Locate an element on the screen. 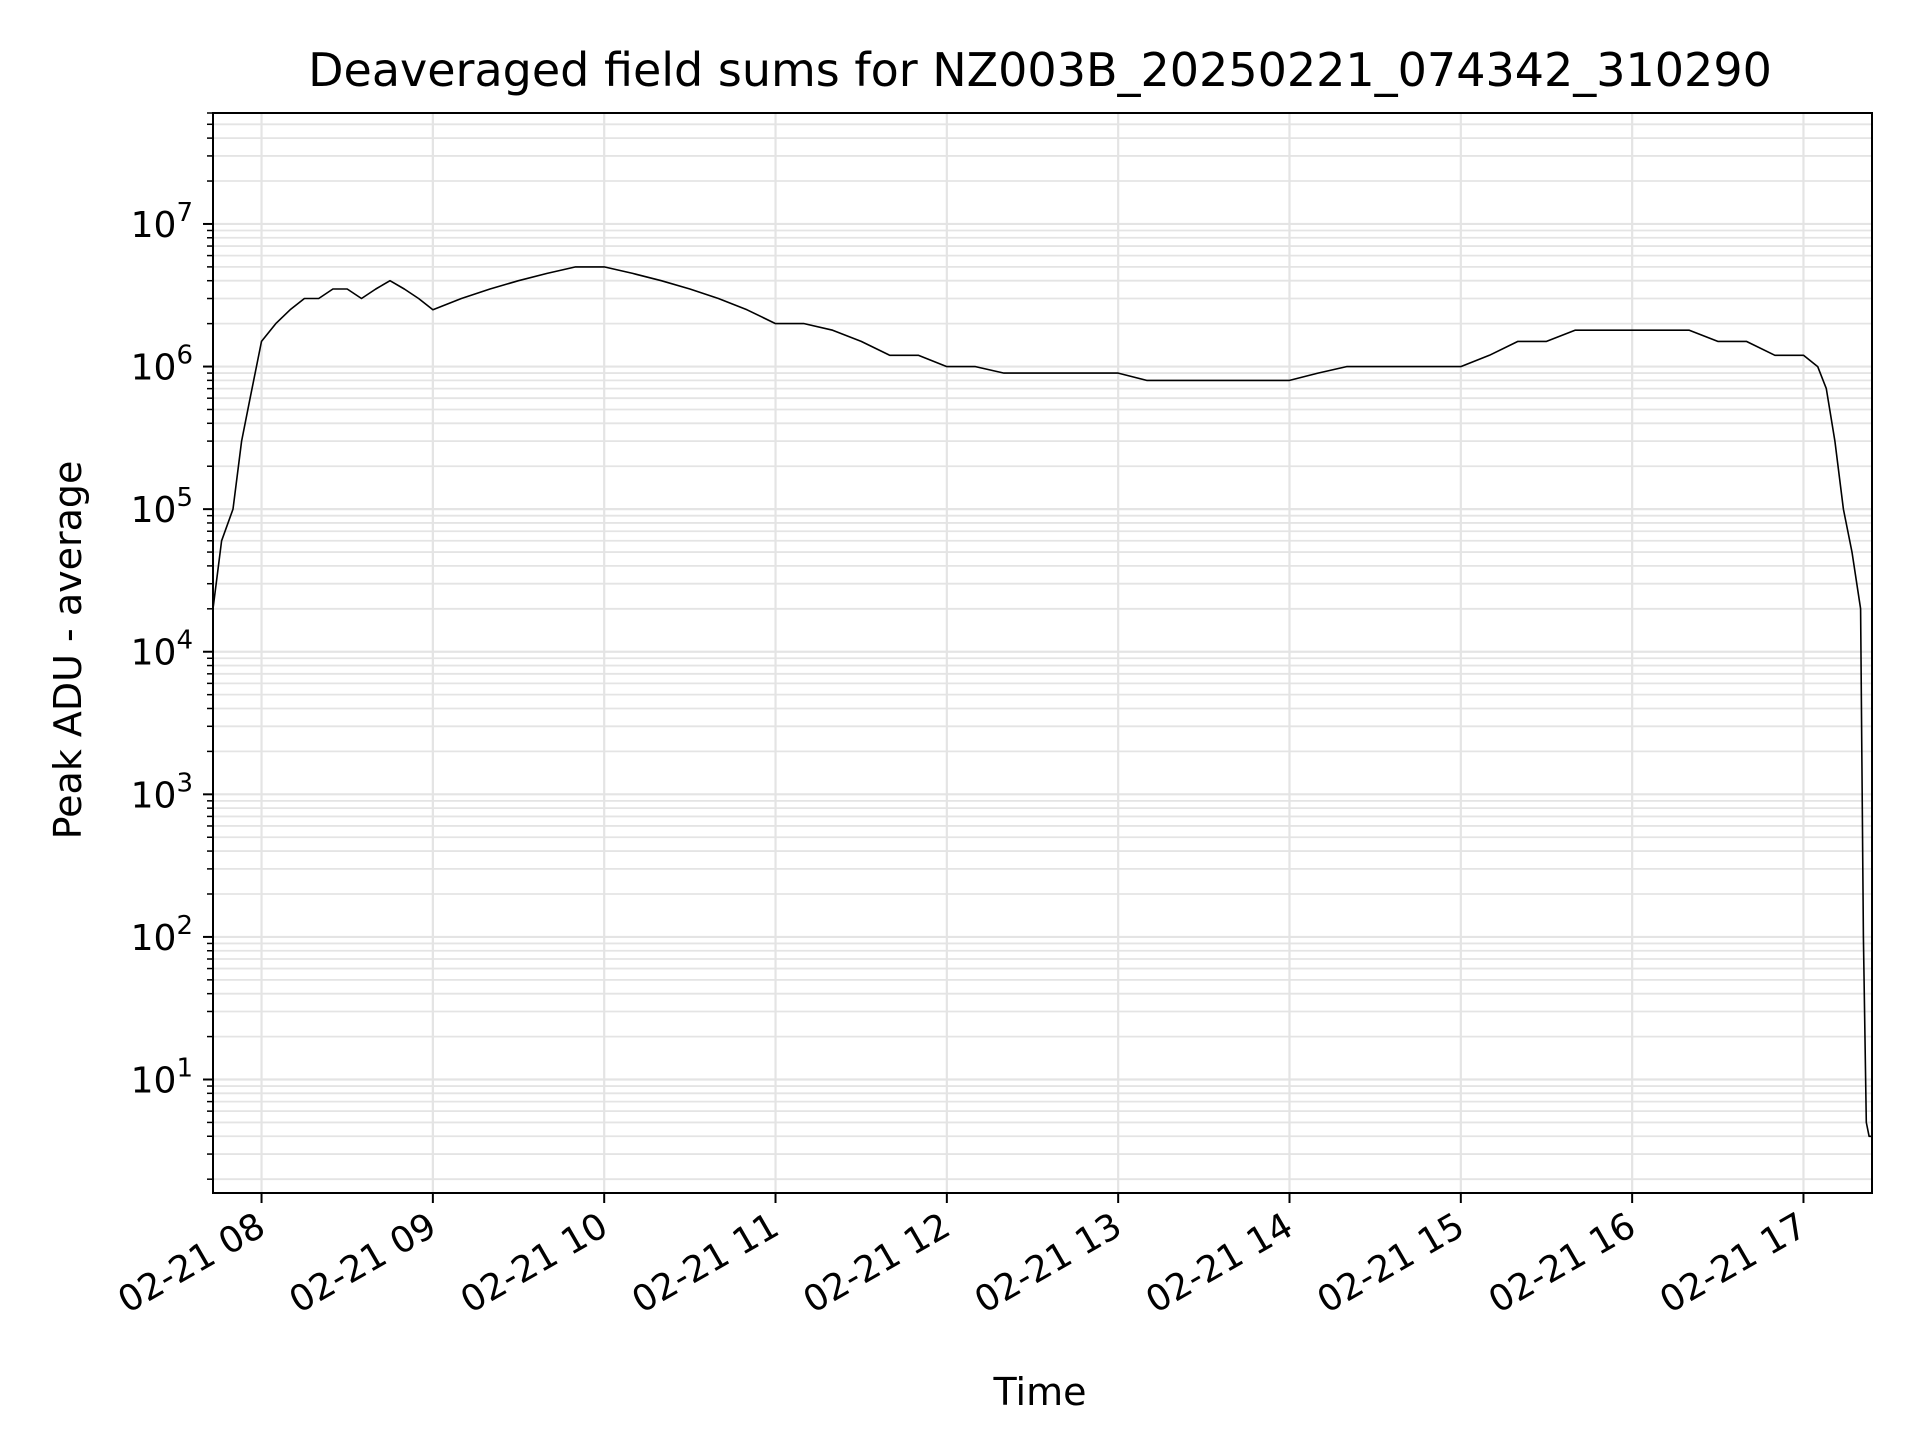  y-tick-label: 10¹ is located at coordinates (162, 1078).